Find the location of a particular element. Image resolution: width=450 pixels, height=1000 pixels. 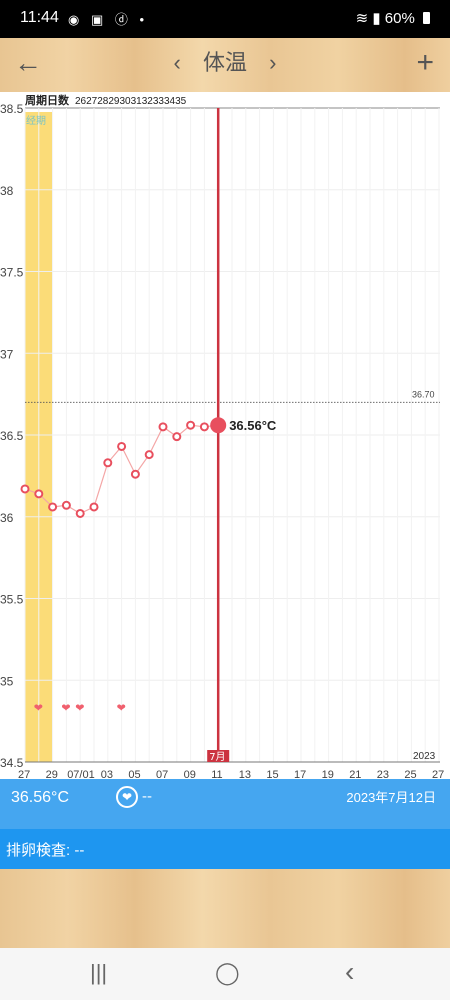

month-label: 7月 is located at coordinates (217, 757).